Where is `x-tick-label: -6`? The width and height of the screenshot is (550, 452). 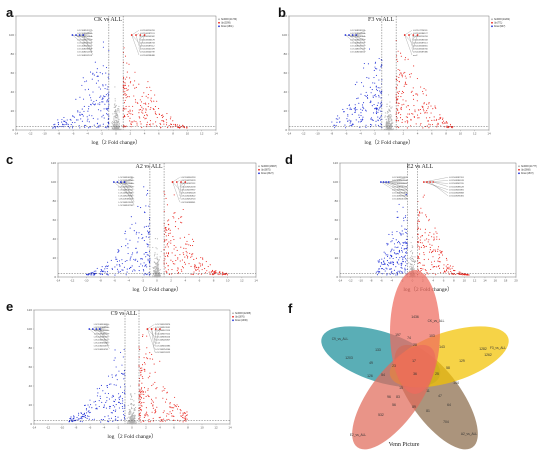
x-tick-label: -6 is located at coordinates (346, 134).